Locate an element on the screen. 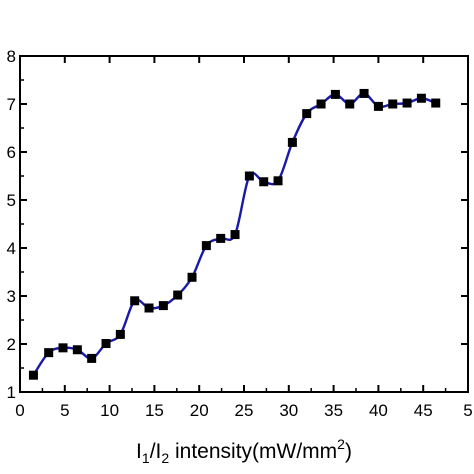 The height and width of the screenshot is (474, 474). x-axis-title: I1/I2 intensity(mW/mm2) is located at coordinates (244, 451).